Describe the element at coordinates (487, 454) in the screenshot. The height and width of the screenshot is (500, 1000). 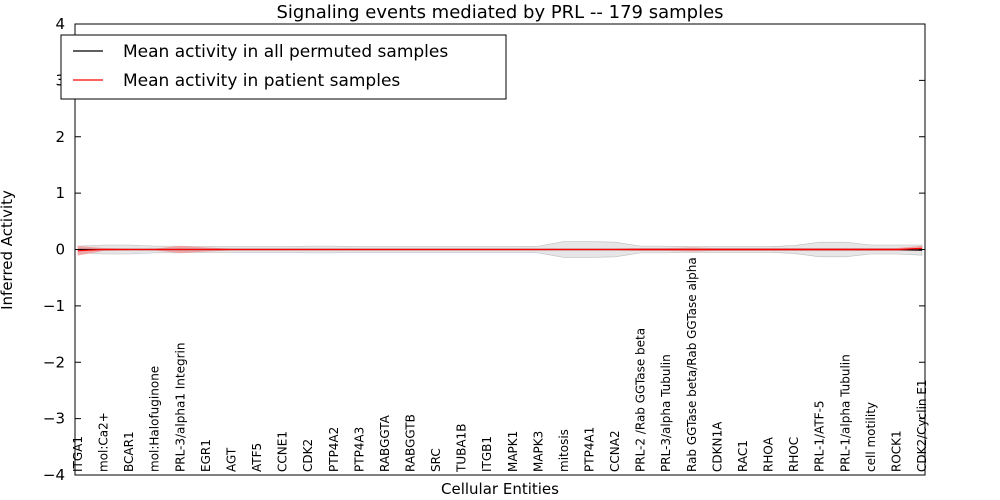
I see `x-tick-label: ITGB1` at that location.